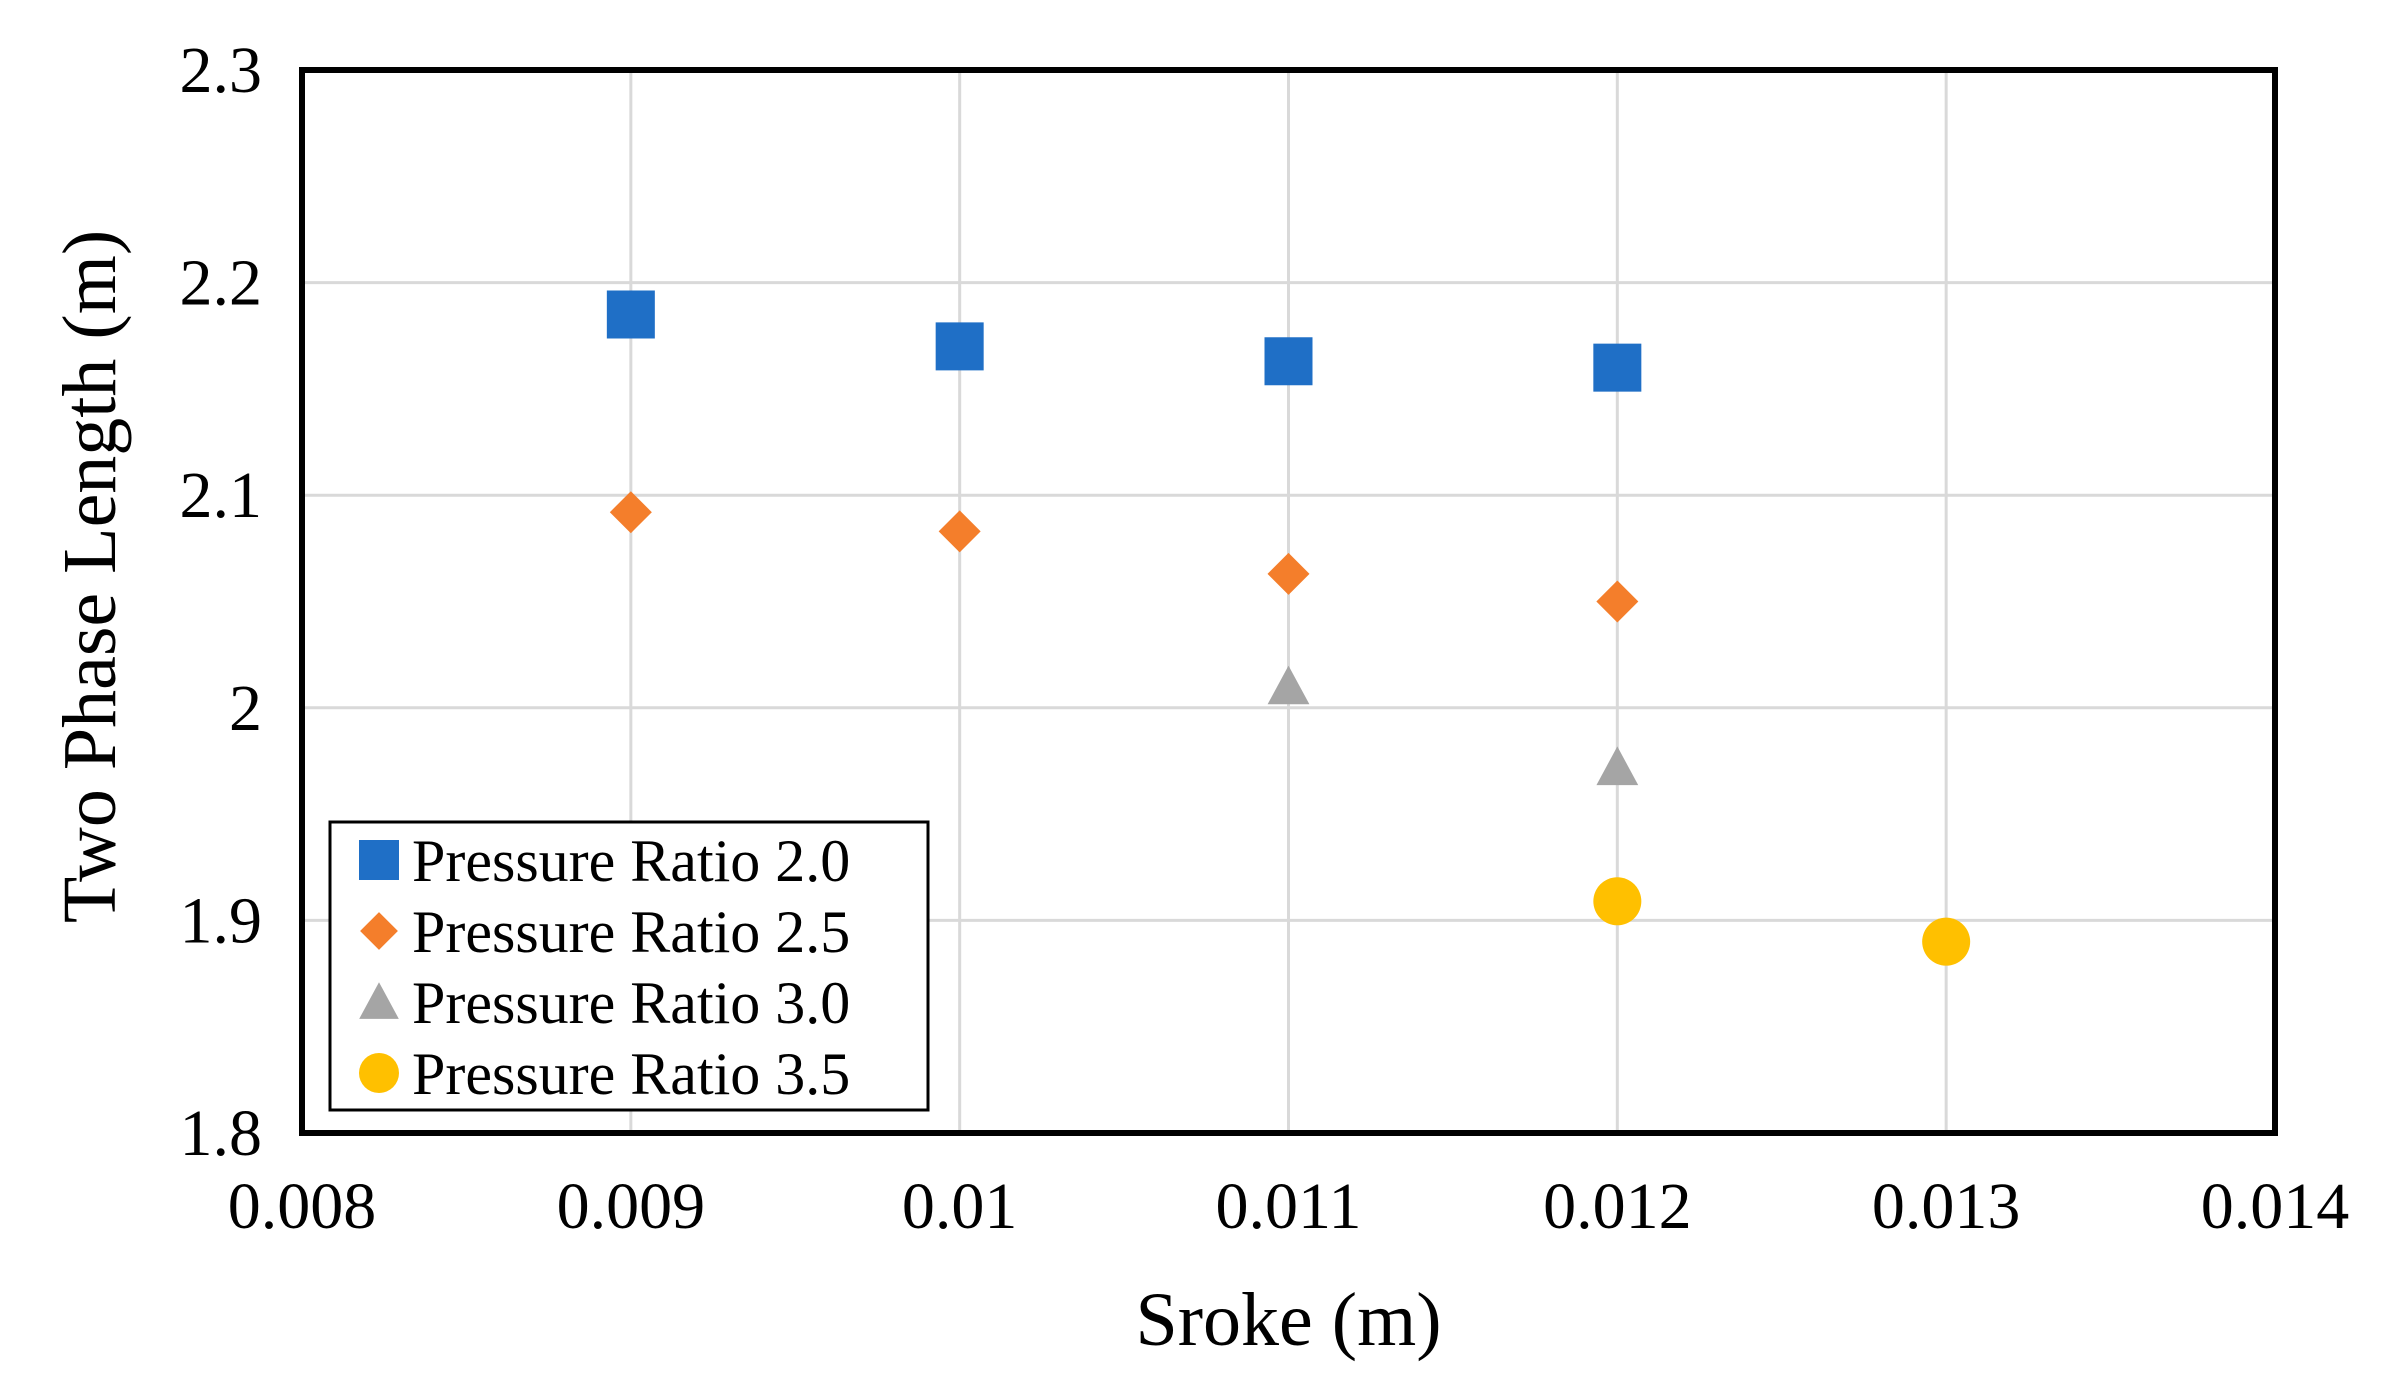 The width and height of the screenshot is (2390, 1391). What do you see at coordinates (960, 1206) in the screenshot?
I see `x-tick-label: 0.01` at bounding box center [960, 1206].